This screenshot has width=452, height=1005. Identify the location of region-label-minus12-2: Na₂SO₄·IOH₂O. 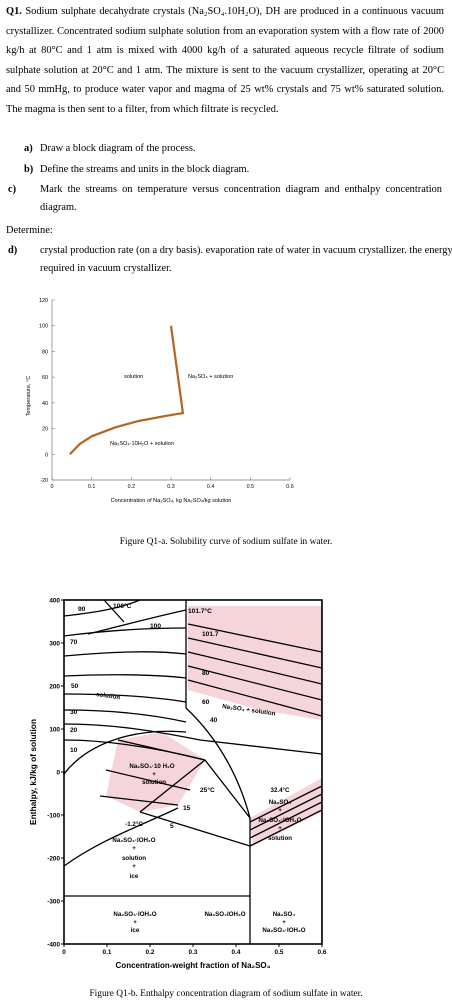
(133, 840).